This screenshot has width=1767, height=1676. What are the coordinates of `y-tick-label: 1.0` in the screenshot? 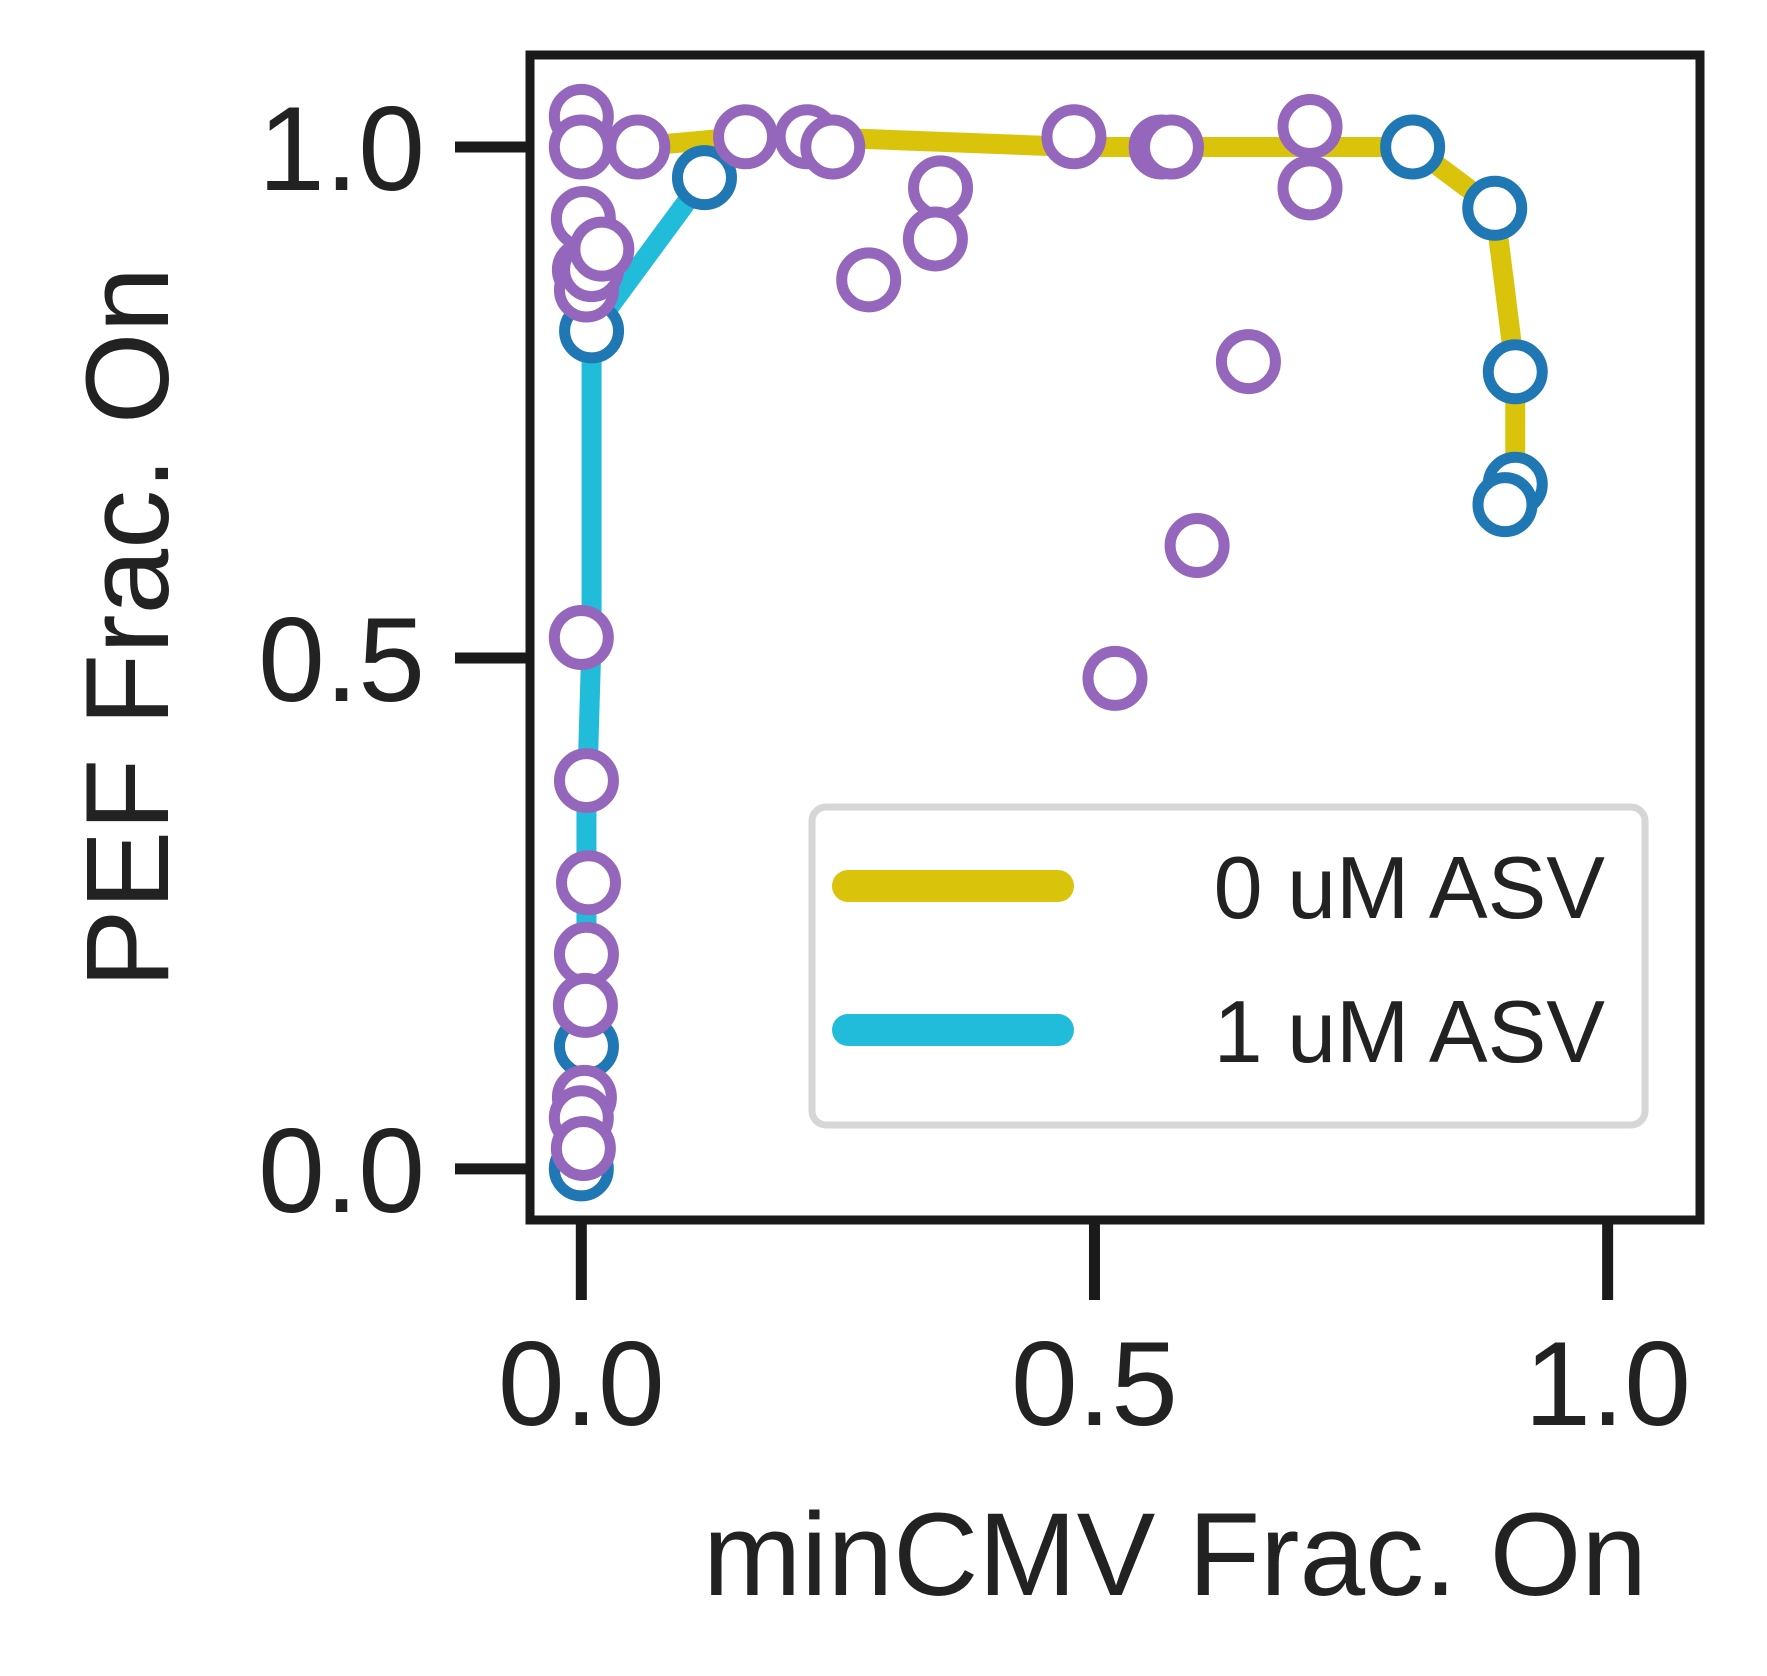 It's located at (341, 149).